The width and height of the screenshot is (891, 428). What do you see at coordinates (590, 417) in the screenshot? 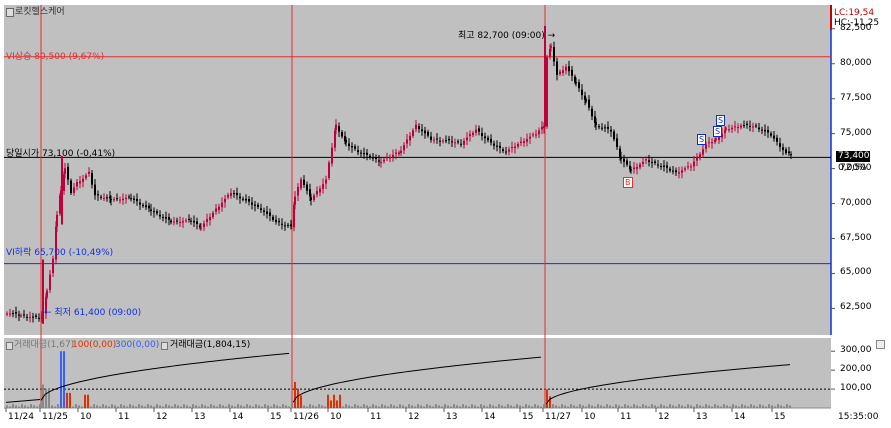
I see `time-axis-label: 10` at bounding box center [590, 417].